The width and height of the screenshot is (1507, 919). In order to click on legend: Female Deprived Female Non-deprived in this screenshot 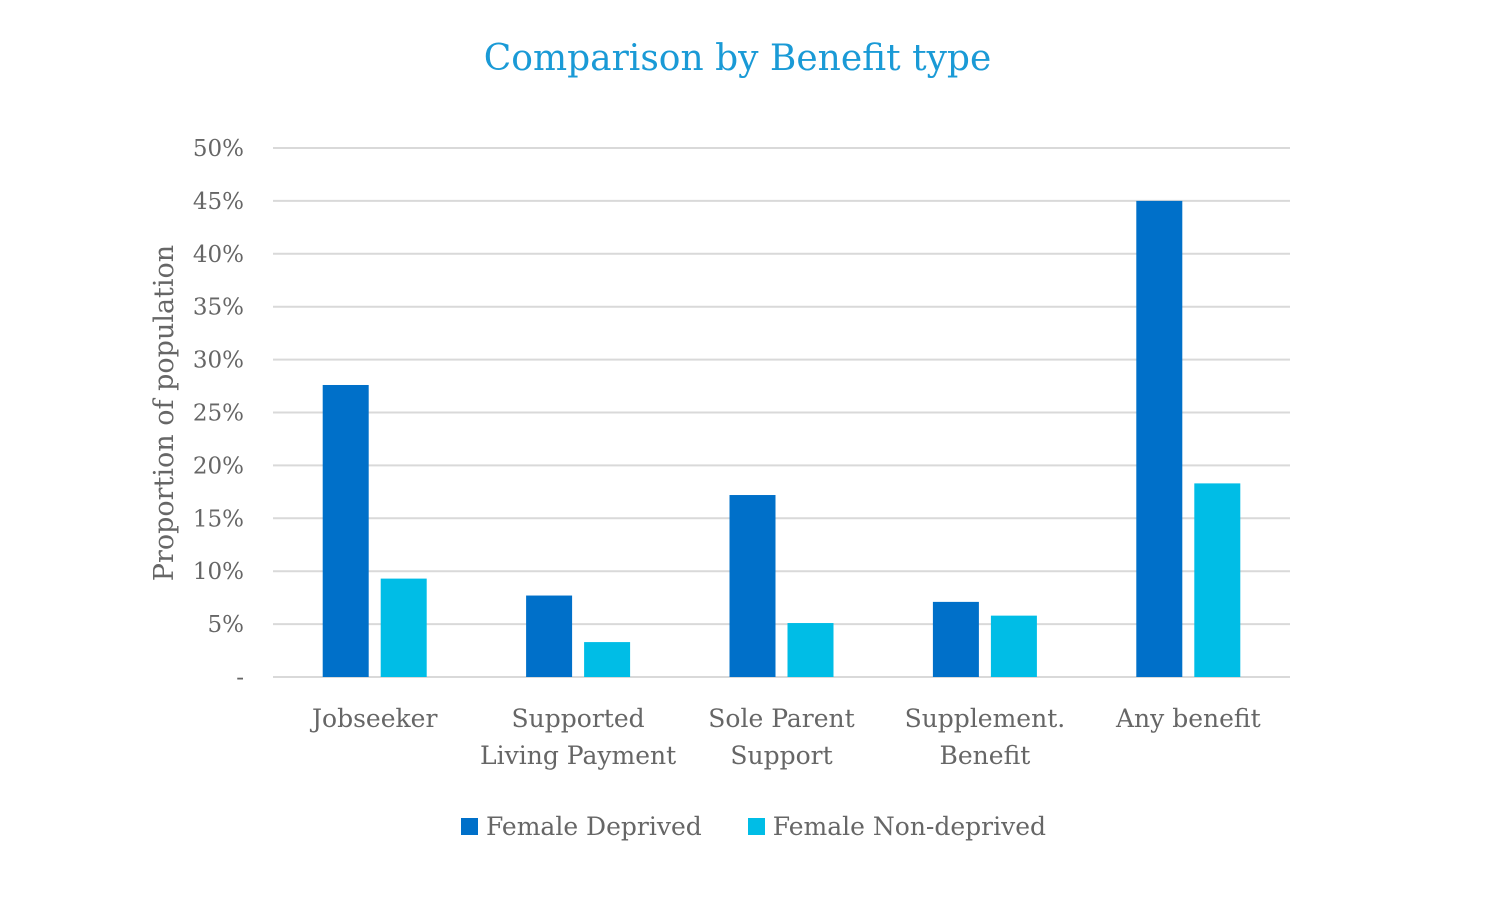, I will do `click(753, 826)`.